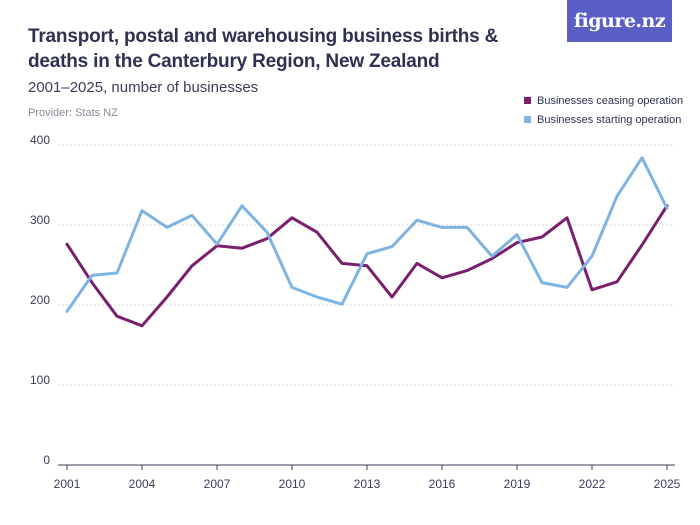 This screenshot has width=700, height=525. I want to click on legend-item-starting: Businesses starting operation, so click(603, 119).